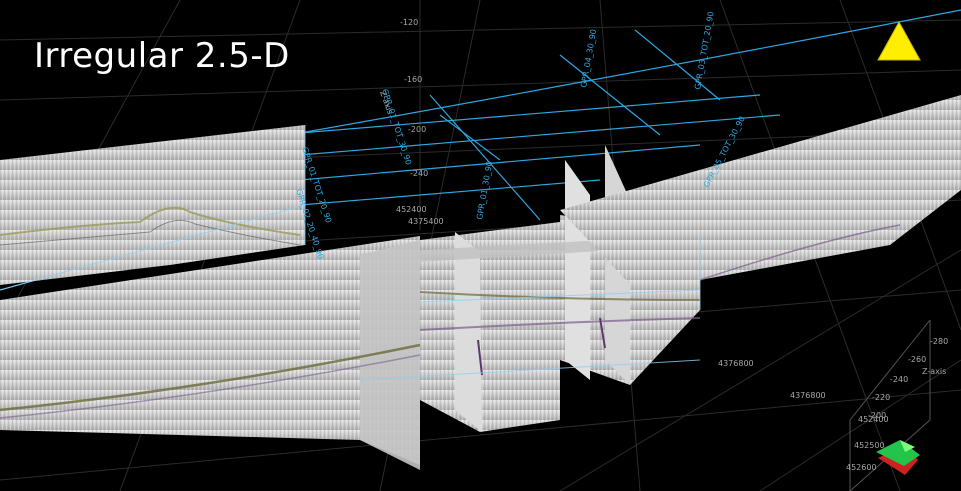 The height and width of the screenshot is (491, 961). I want to click on y-axis-tick: 452400, so click(411, 209).